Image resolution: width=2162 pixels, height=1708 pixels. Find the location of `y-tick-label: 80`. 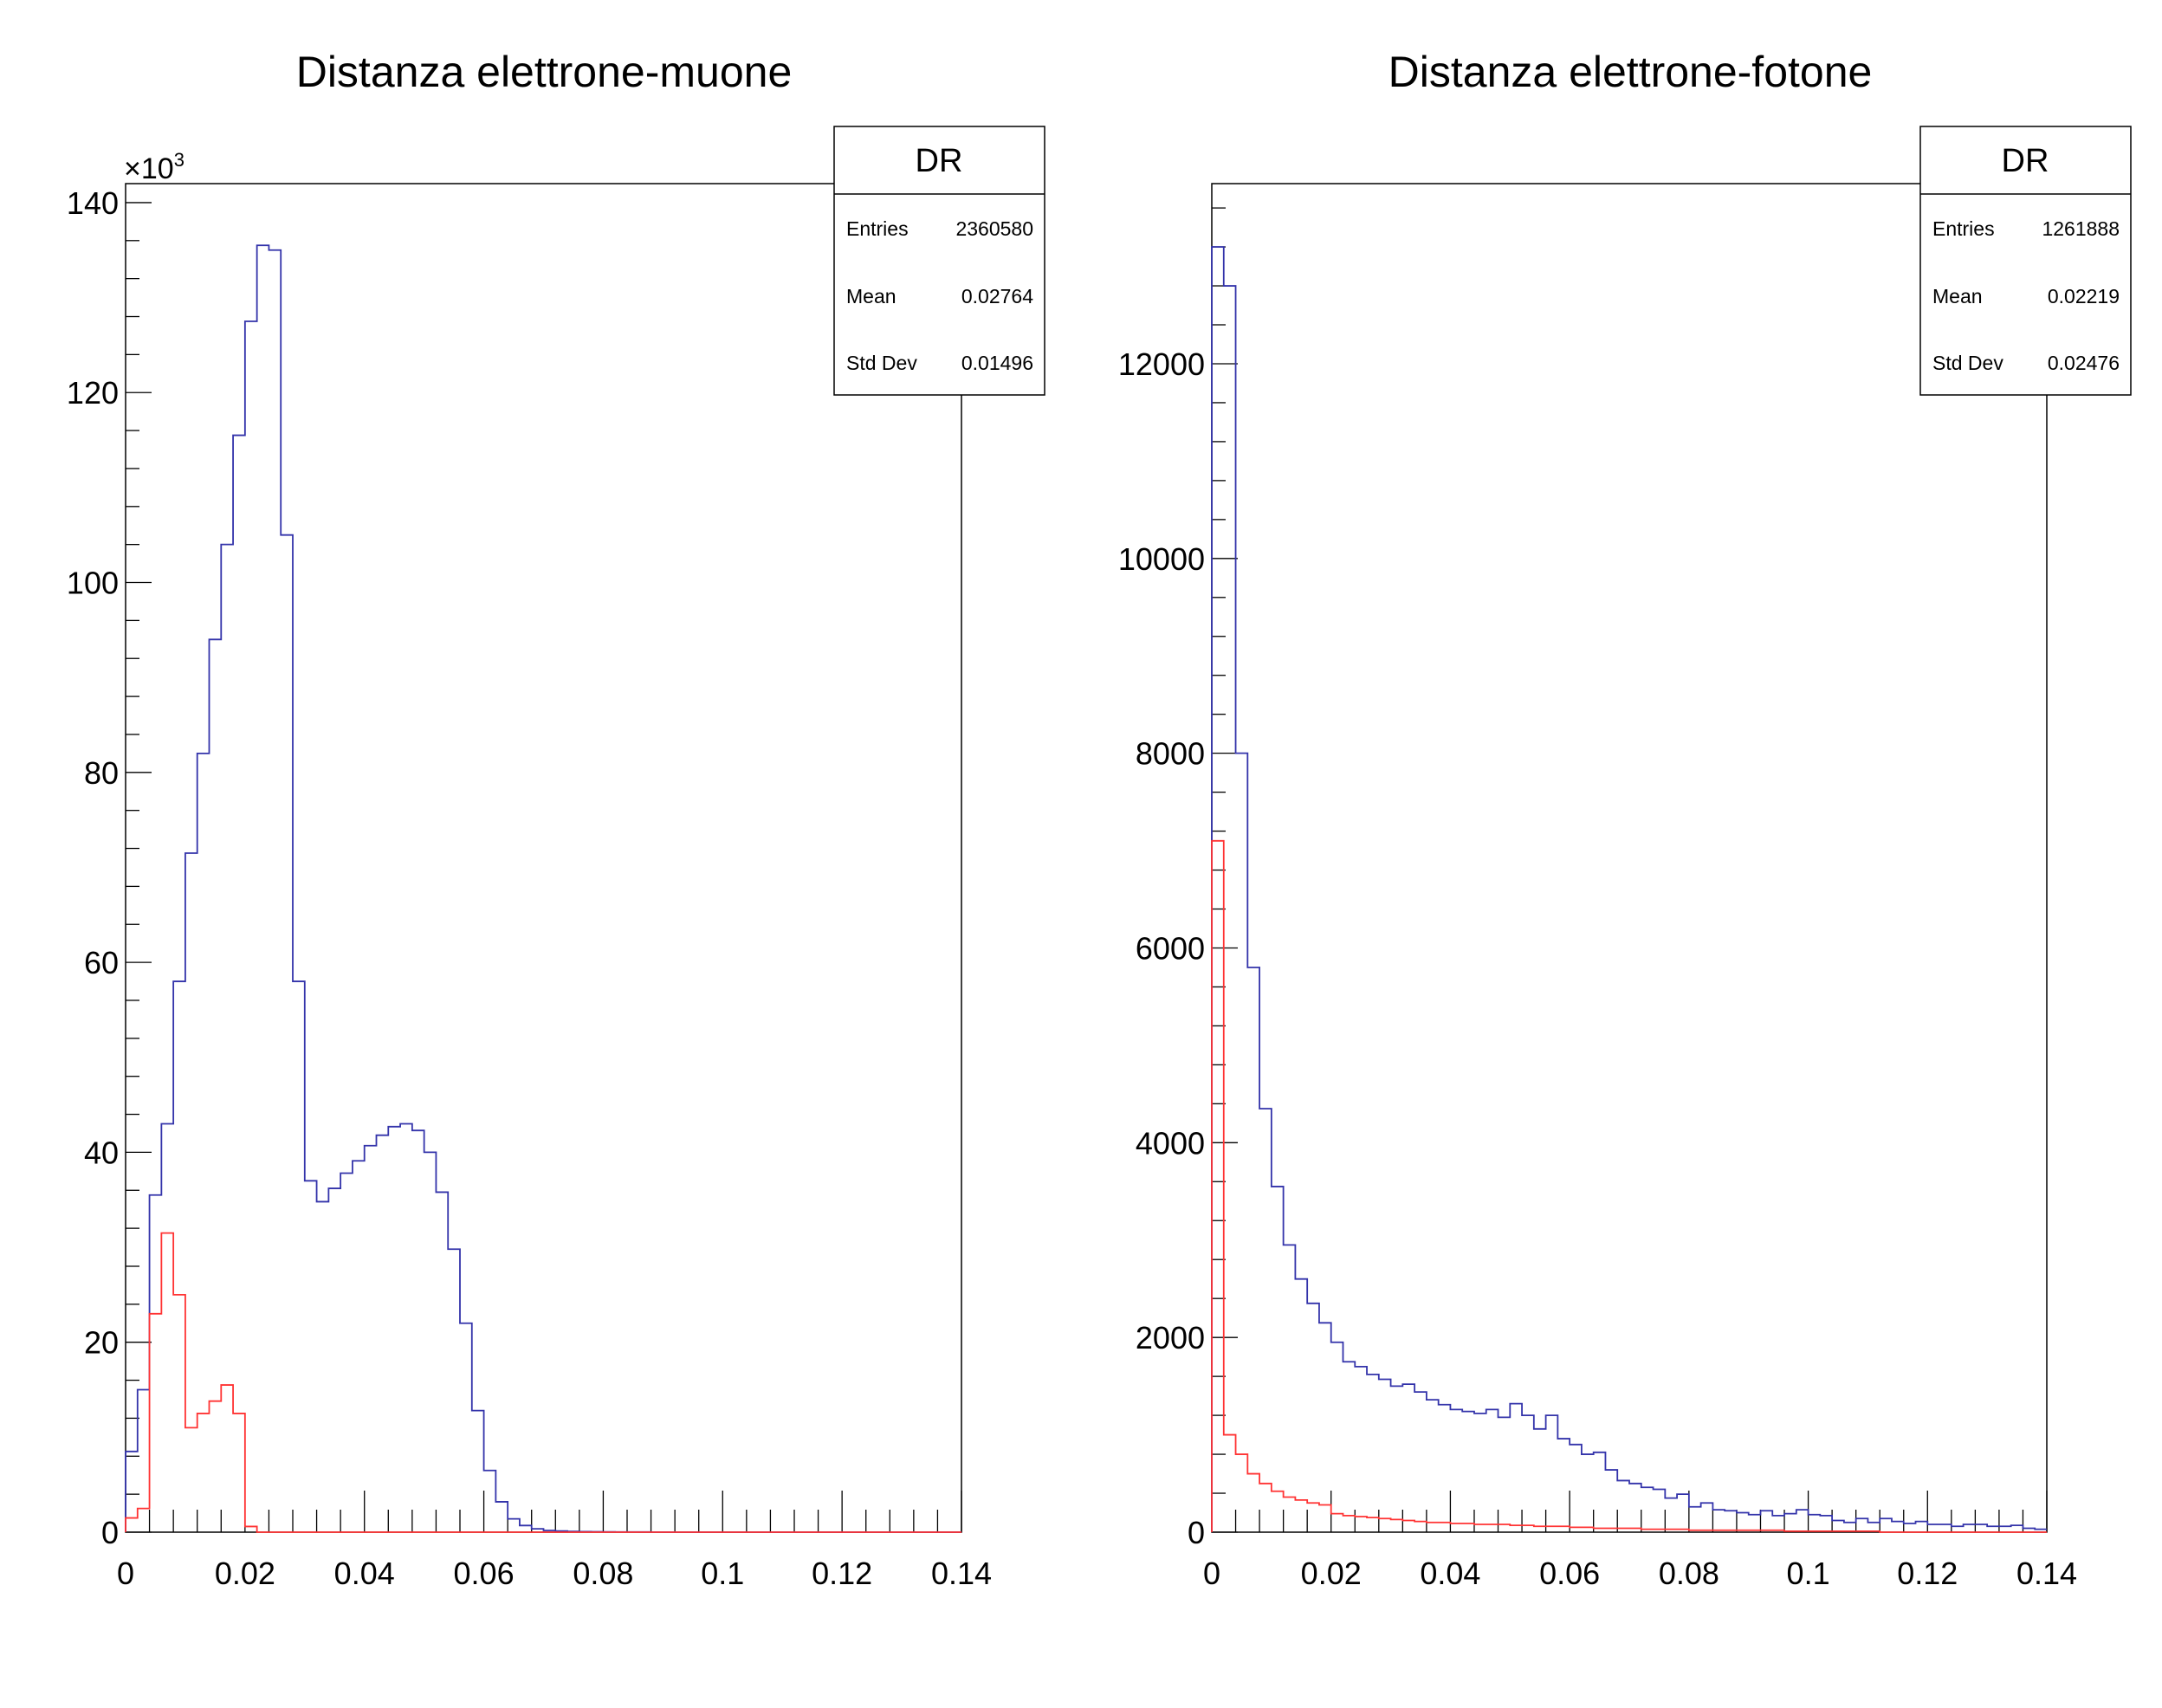

y-tick-label: 80 is located at coordinates (102, 773).